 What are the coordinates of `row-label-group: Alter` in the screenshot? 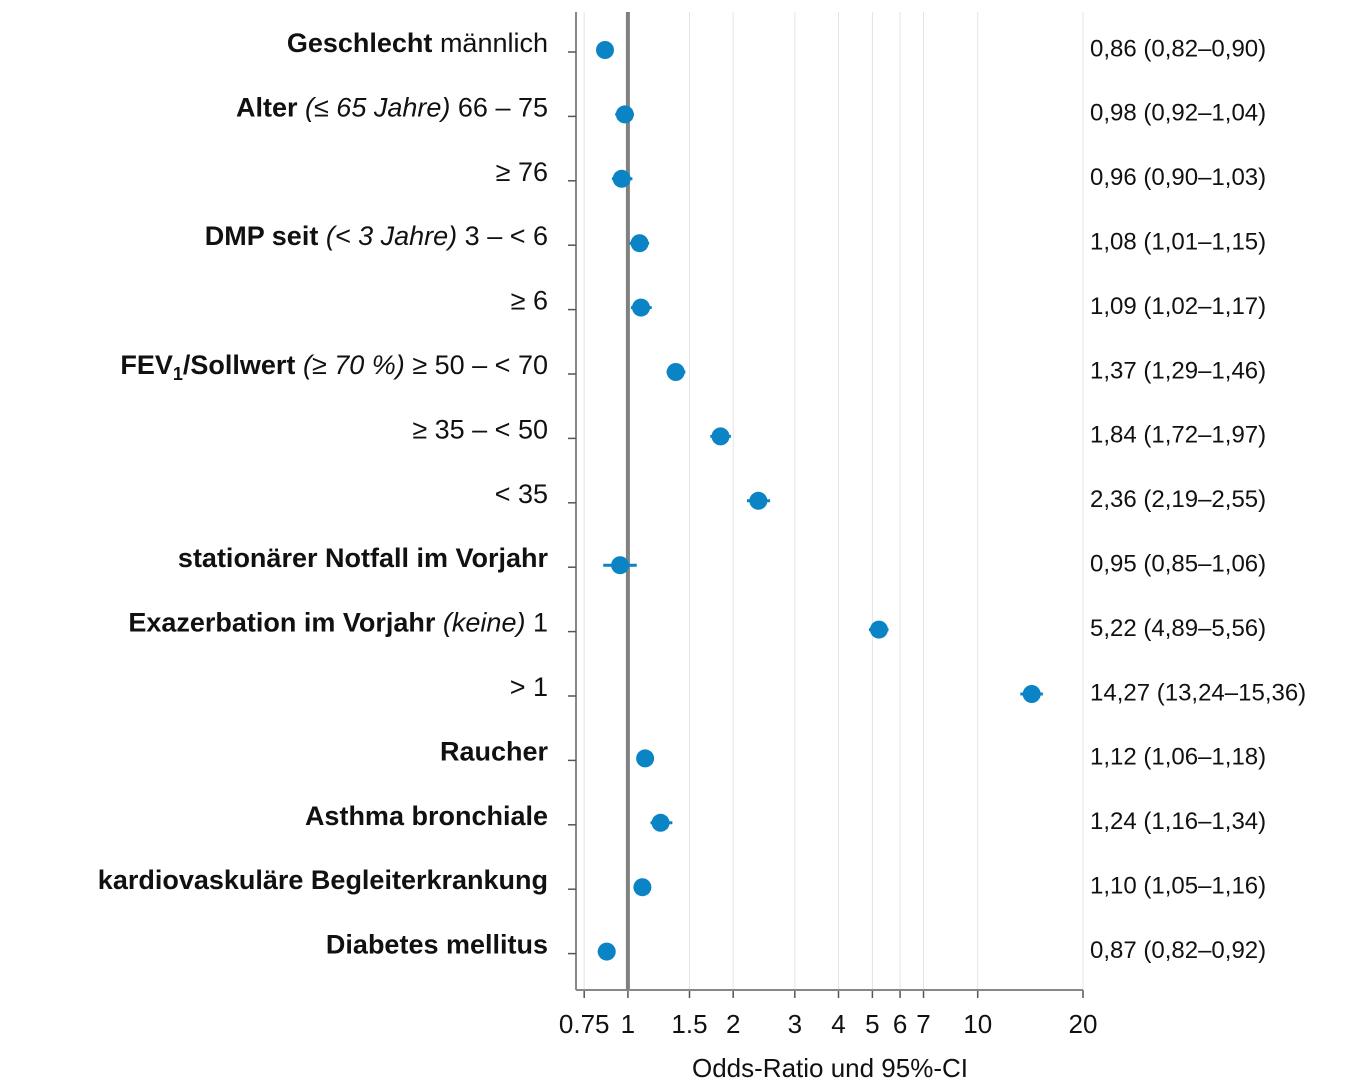 It's located at (267, 108).